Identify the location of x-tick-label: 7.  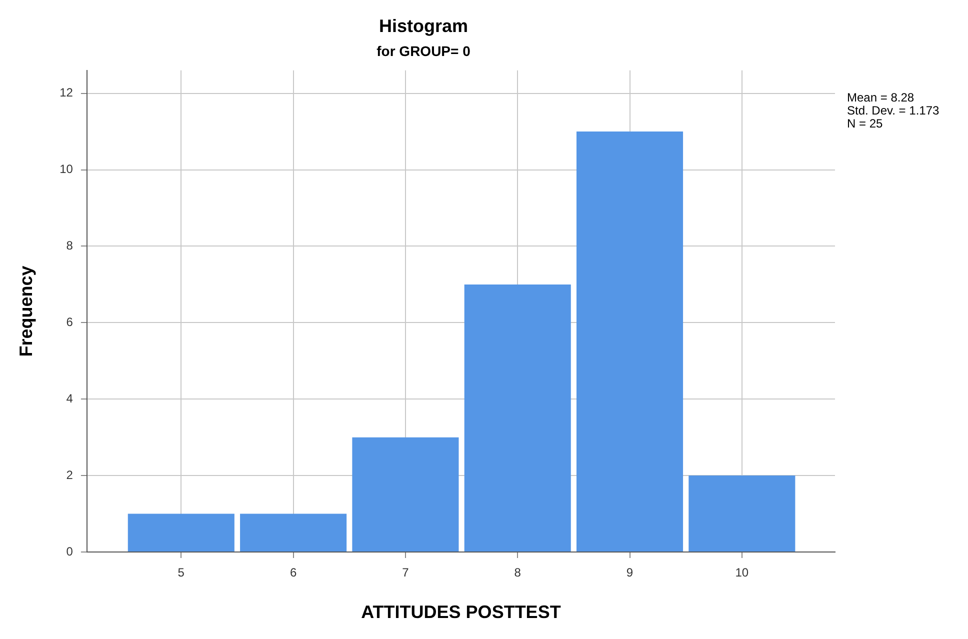
(406, 573).